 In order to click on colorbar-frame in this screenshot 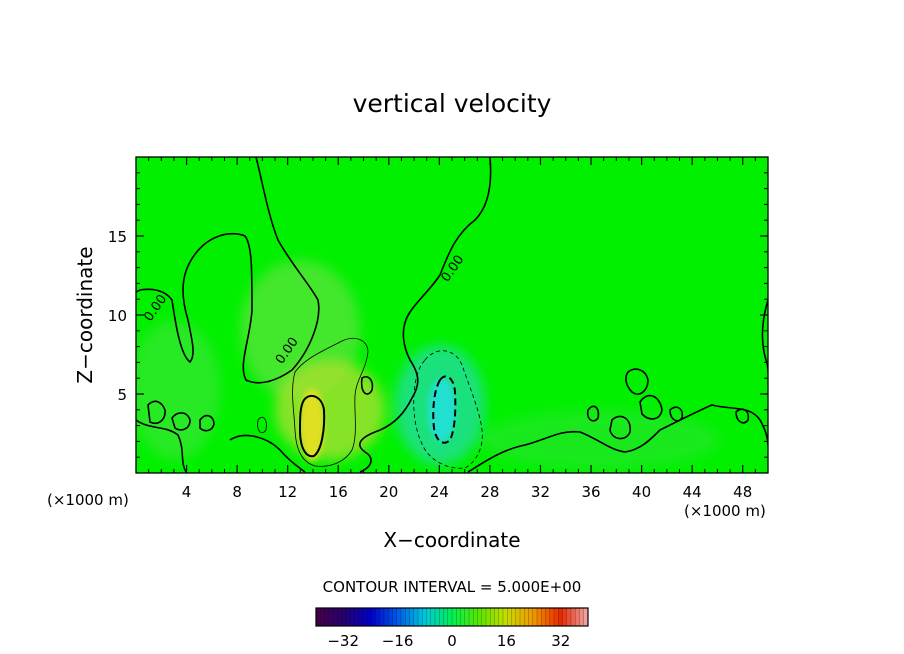, I will do `click(452, 617)`.